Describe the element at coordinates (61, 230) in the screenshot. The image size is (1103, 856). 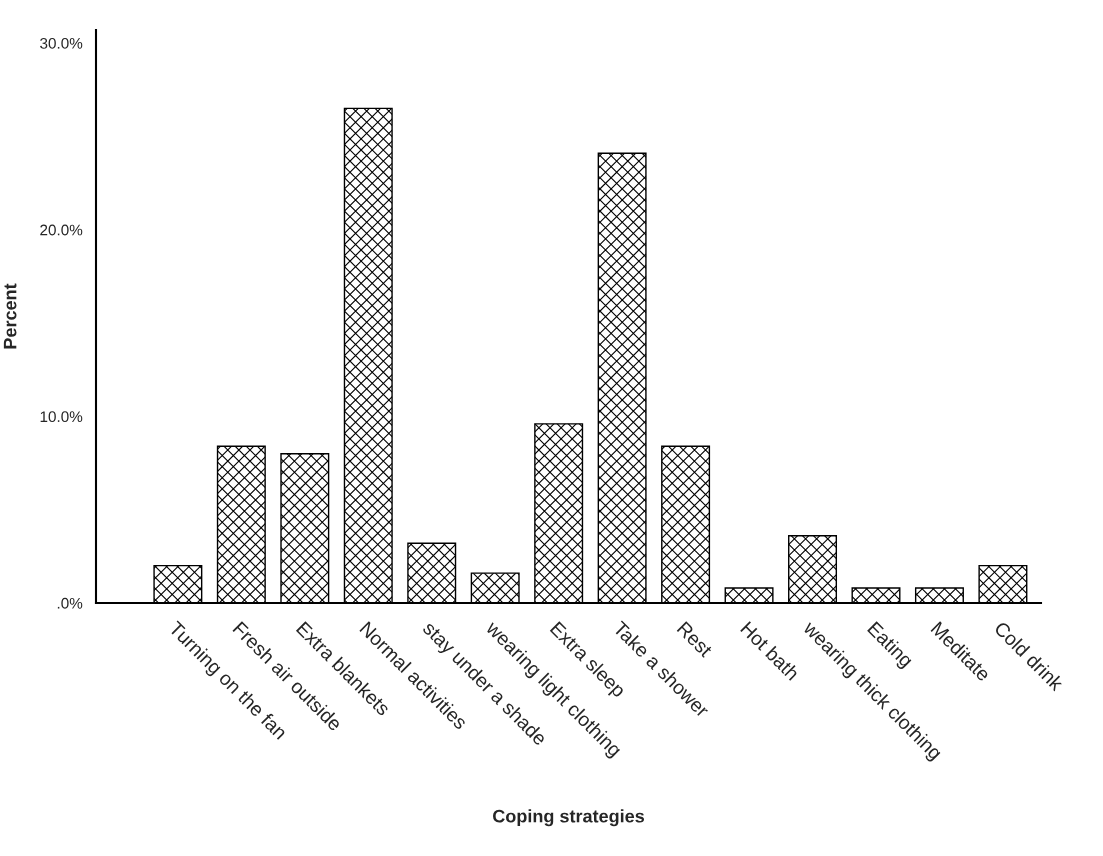
I see `y-tick-label: 20.0%` at that location.